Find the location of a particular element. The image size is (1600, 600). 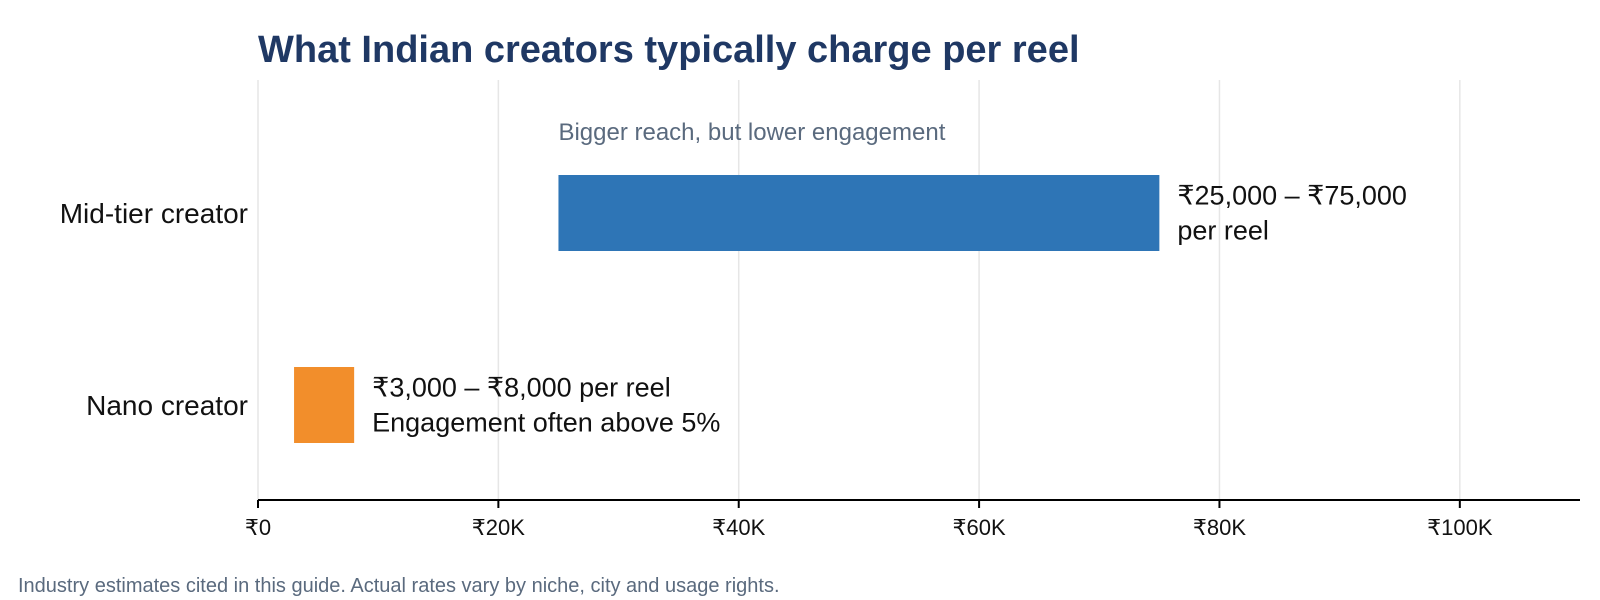

category-label: Nano creator is located at coordinates (167, 405).